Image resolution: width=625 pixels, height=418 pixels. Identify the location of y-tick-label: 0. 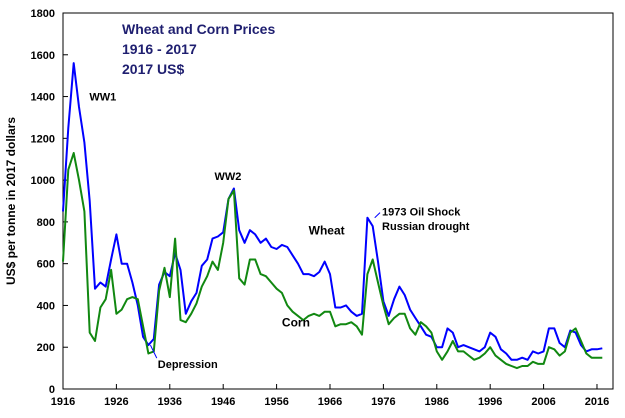
(52, 390).